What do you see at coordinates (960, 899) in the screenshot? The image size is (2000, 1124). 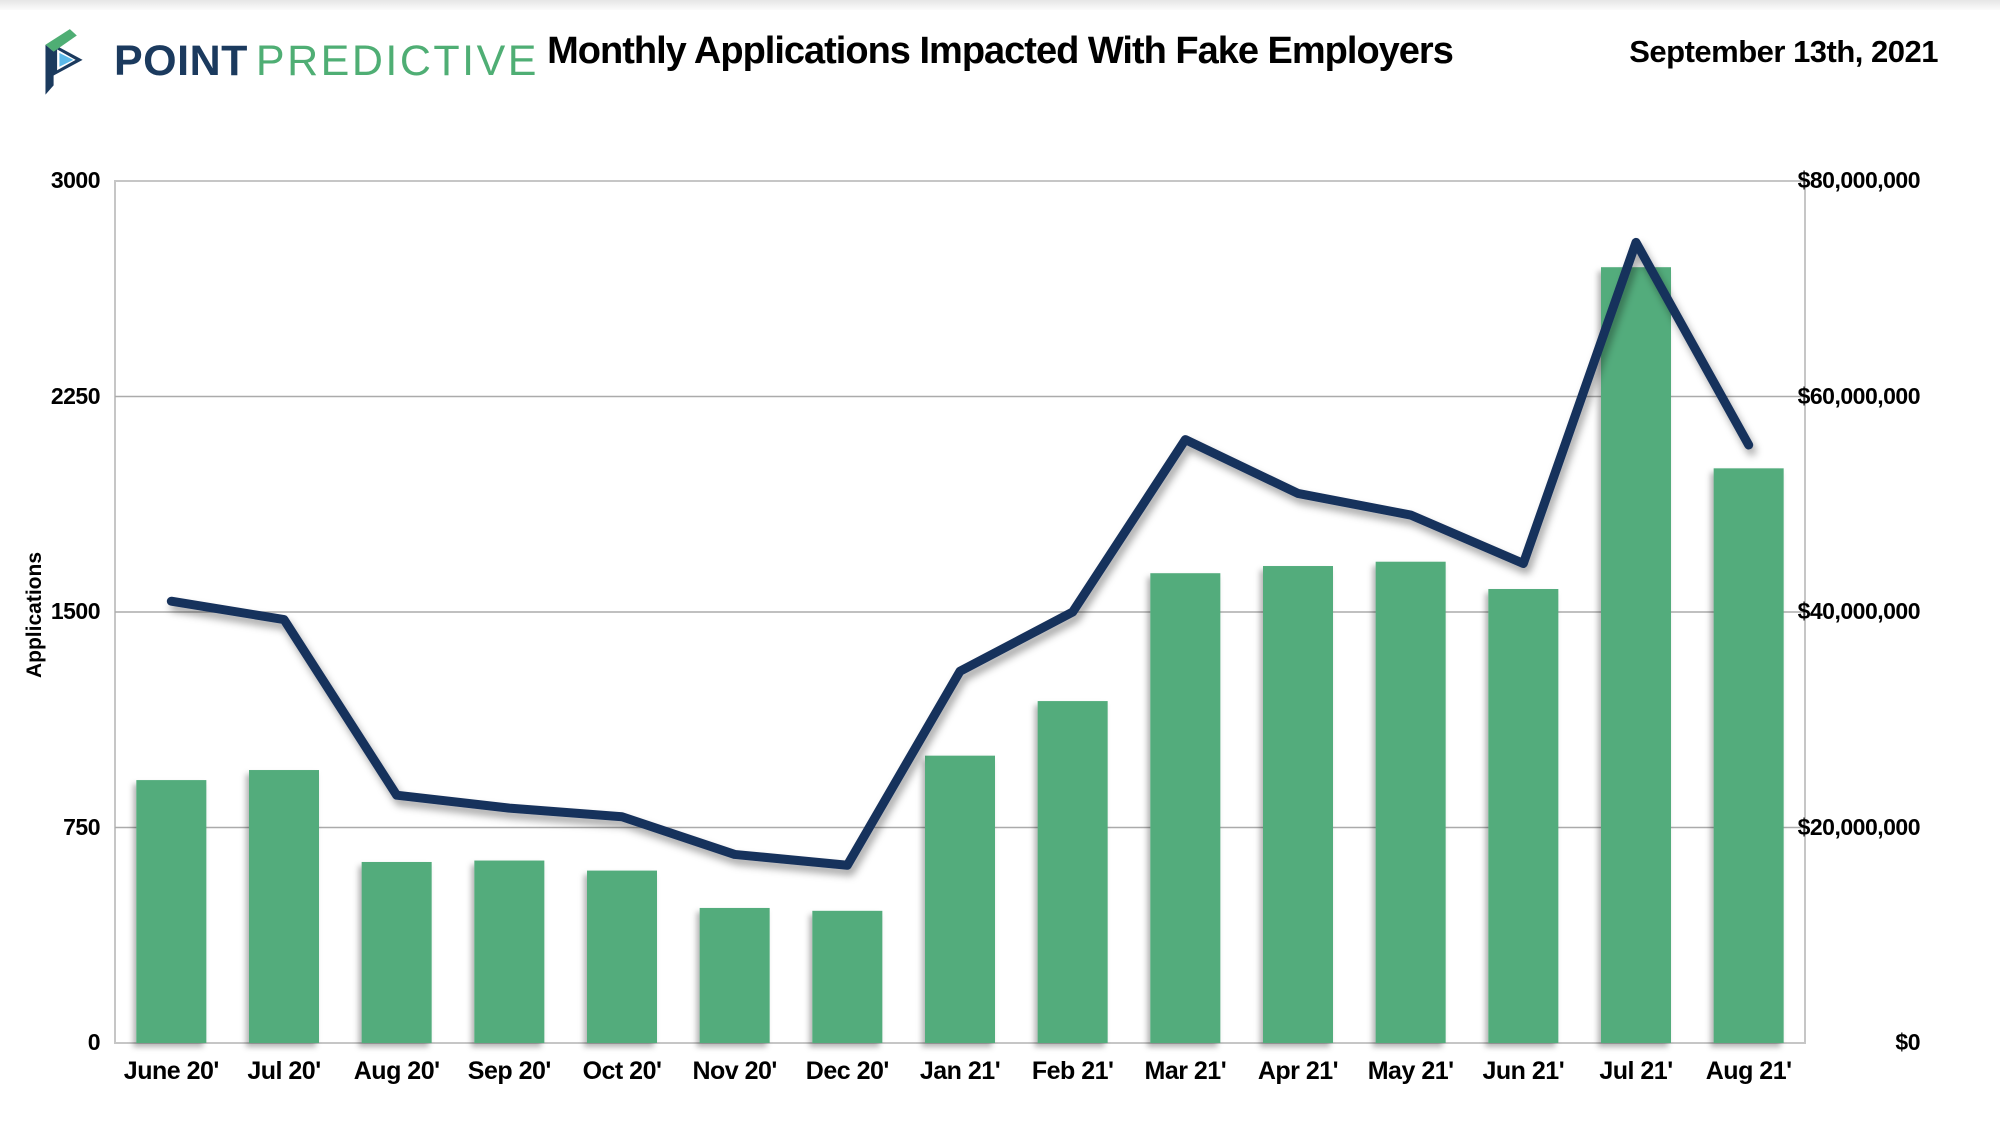 I see `bar-Jan 21'` at bounding box center [960, 899].